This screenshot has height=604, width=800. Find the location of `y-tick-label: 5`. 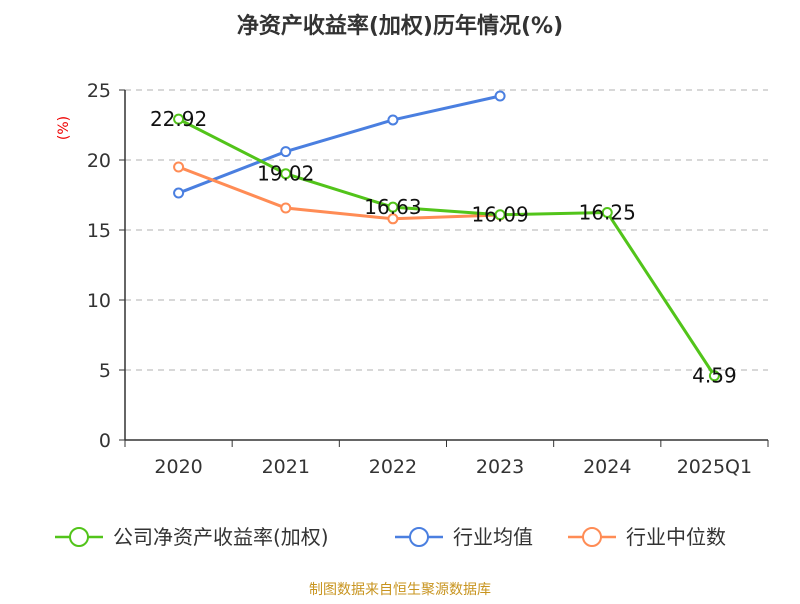

y-tick-label: 5 is located at coordinates (105, 371).